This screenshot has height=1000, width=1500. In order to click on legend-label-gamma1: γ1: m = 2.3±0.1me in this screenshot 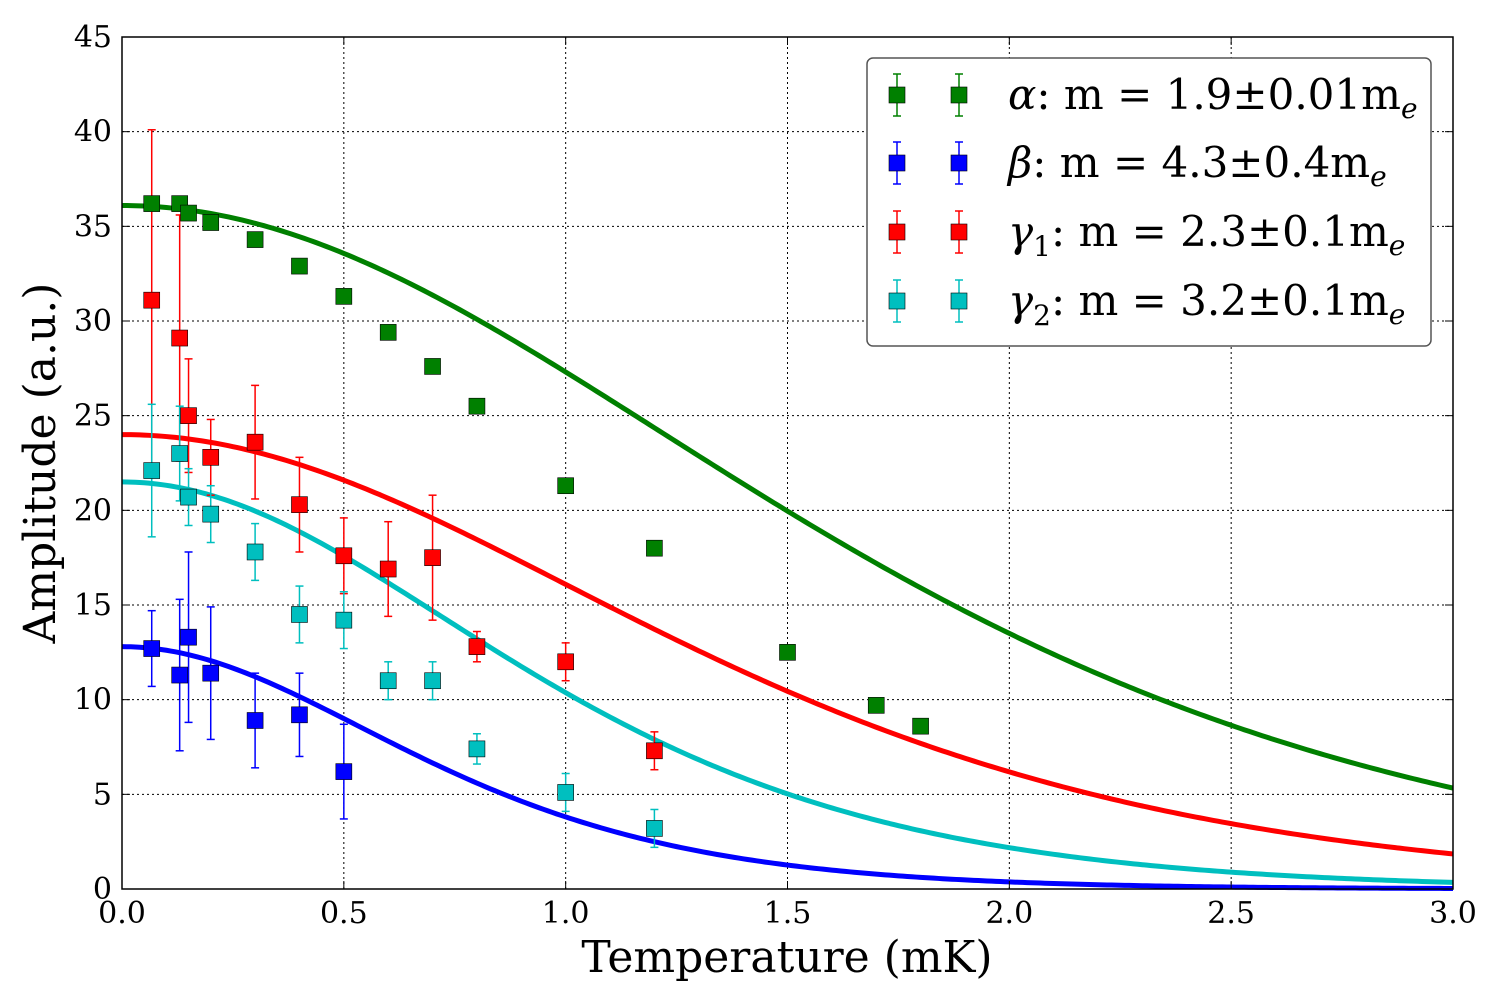, I will do `click(1206, 235)`.